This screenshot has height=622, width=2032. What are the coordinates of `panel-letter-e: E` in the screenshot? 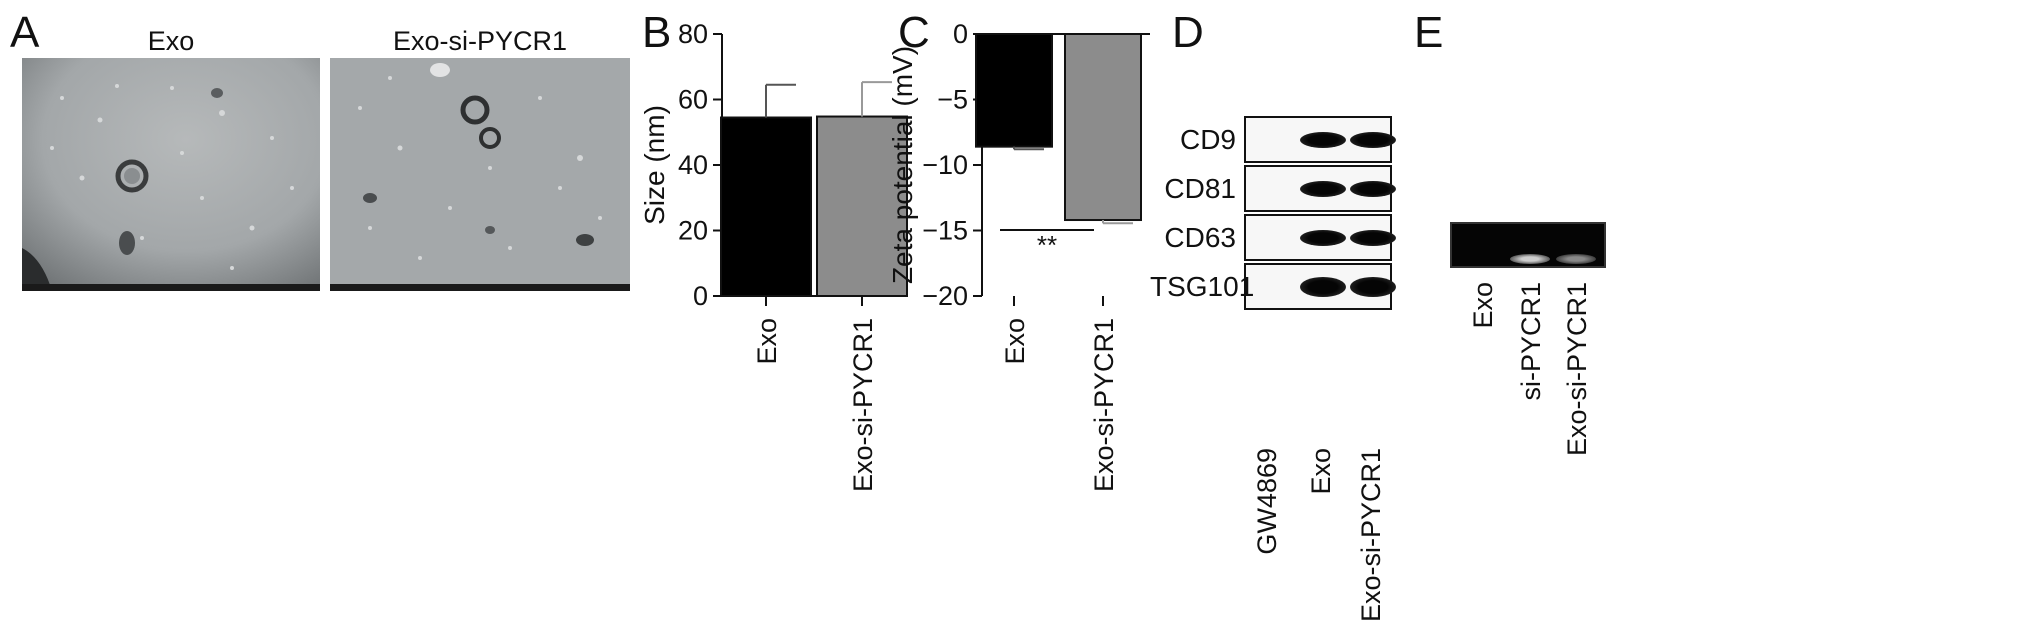 It's located at (1429, 32).